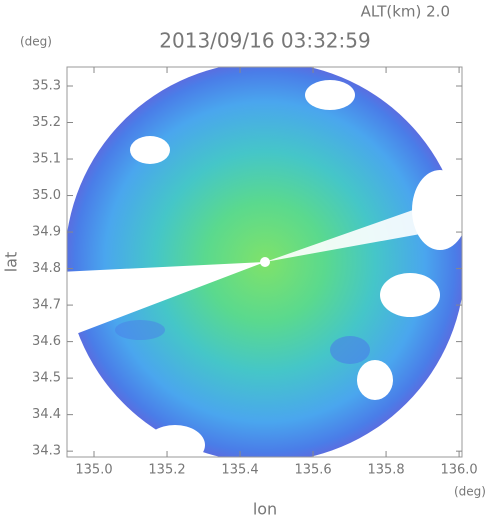 This screenshot has width=491, height=521. Describe the element at coordinates (93, 470) in the screenshot. I see `x-tick-label: 135.0` at that location.